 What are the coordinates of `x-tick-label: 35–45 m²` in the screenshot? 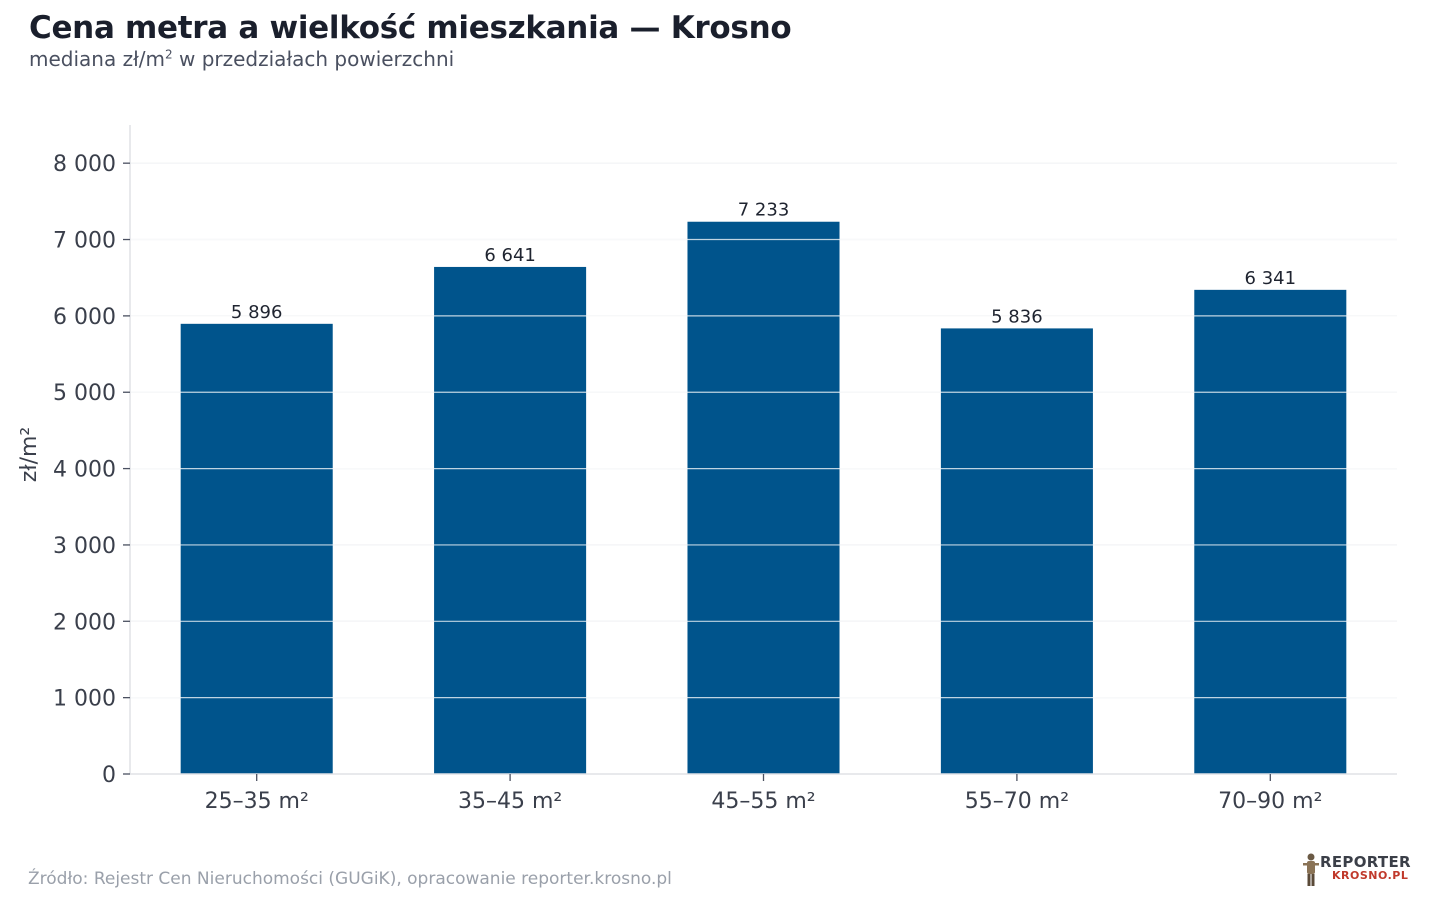 It's located at (510, 801).